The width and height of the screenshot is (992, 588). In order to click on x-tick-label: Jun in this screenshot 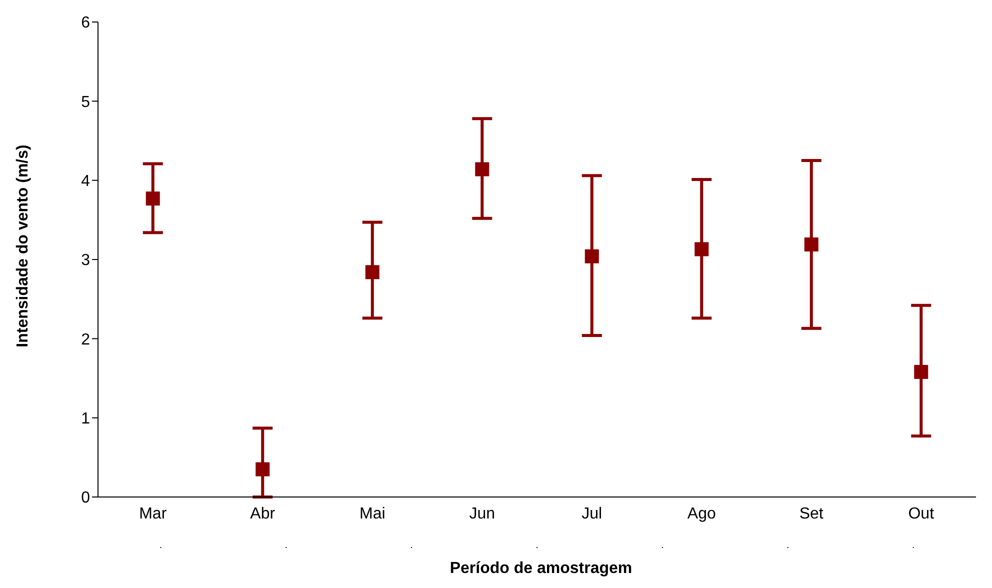, I will do `click(482, 513)`.